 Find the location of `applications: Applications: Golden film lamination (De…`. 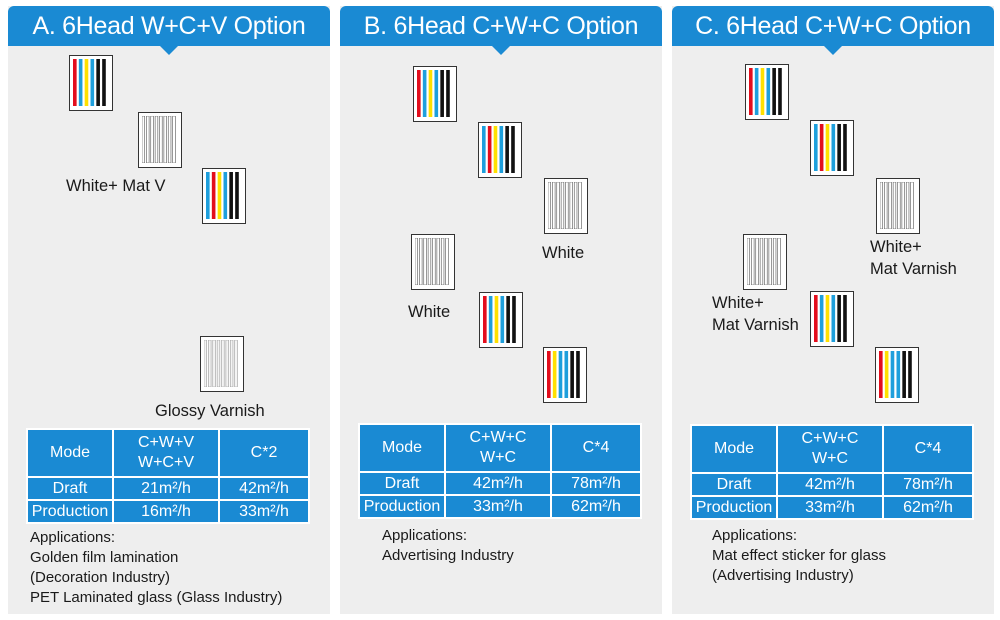

applications: Applications: Golden film lamination (De… is located at coordinates (156, 568).